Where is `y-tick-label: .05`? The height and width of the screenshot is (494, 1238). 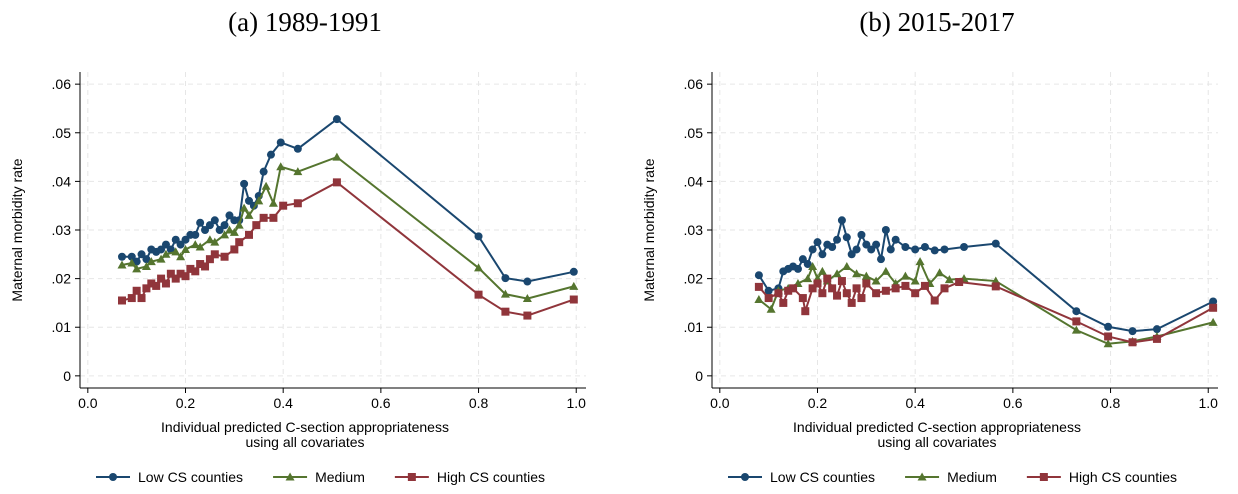 y-tick-label: .05 is located at coordinates (62, 133).